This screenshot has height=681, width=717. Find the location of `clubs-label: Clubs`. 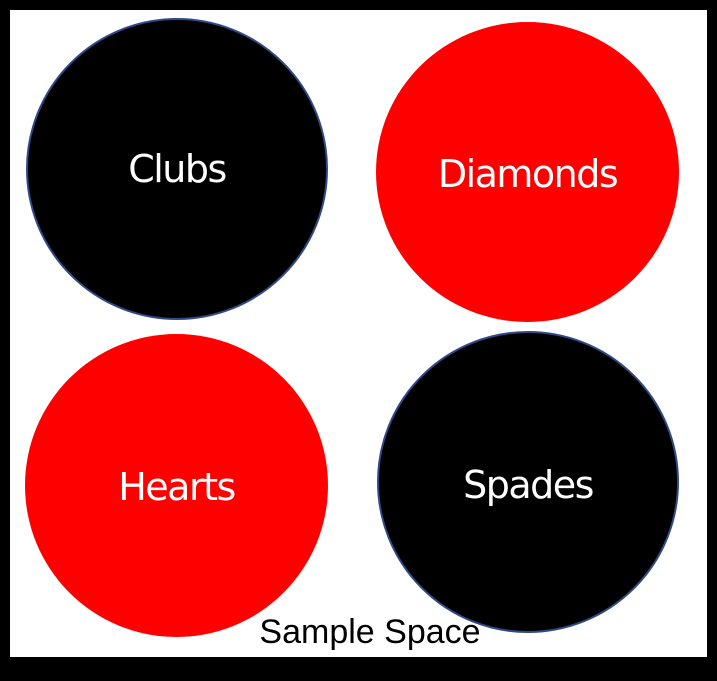

clubs-label: Clubs is located at coordinates (177, 169).